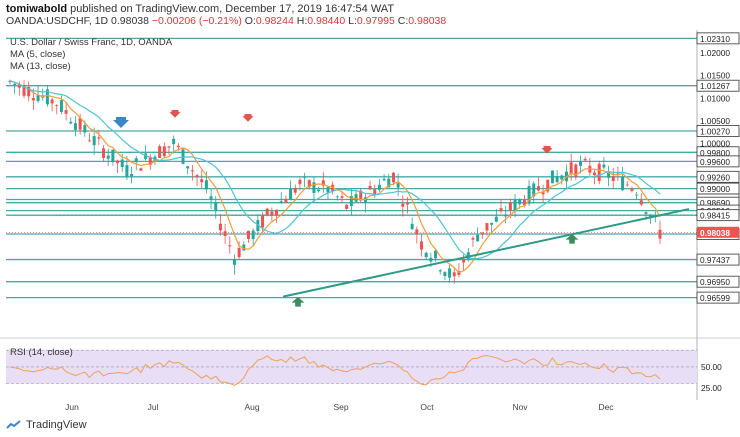 The image size is (740, 437). What do you see at coordinates (37, 9) in the screenshot?
I see `author-name: tomiwabold` at bounding box center [37, 9].